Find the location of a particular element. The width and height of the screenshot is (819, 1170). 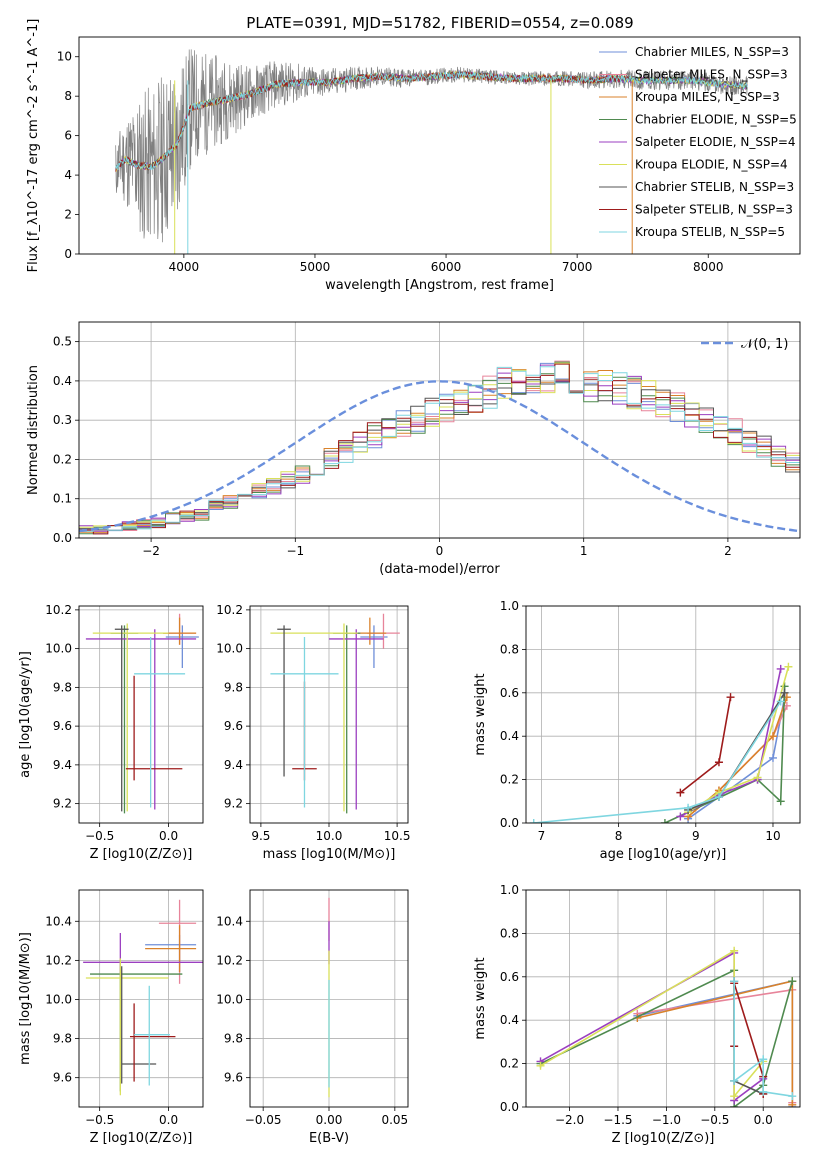

x-axis-label: age [log10(age/yr)] is located at coordinates (663, 854).